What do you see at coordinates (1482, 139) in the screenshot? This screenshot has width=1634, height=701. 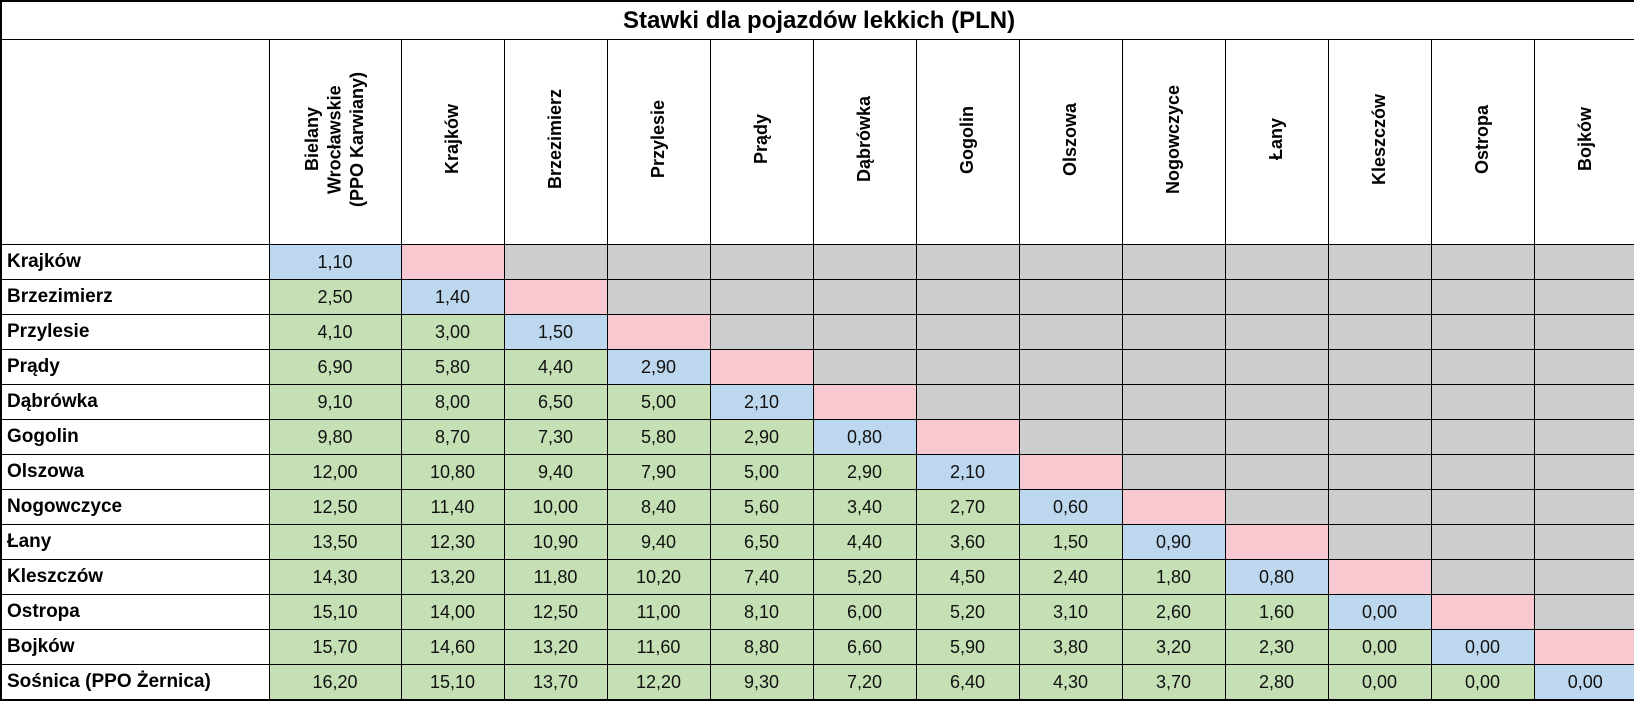 I see `column-header-label: Ostropa` at bounding box center [1482, 139].